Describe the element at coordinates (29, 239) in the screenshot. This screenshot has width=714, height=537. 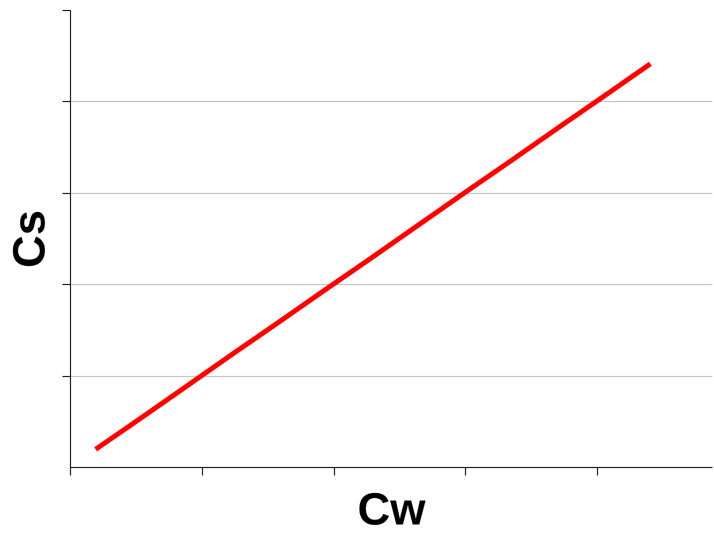
I see `y-axis-title: Cs` at that location.